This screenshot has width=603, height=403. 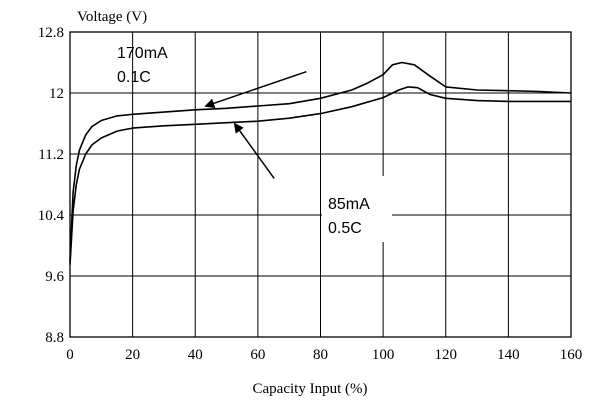 I want to click on annotation-arrow-85ma, so click(x=254, y=150).